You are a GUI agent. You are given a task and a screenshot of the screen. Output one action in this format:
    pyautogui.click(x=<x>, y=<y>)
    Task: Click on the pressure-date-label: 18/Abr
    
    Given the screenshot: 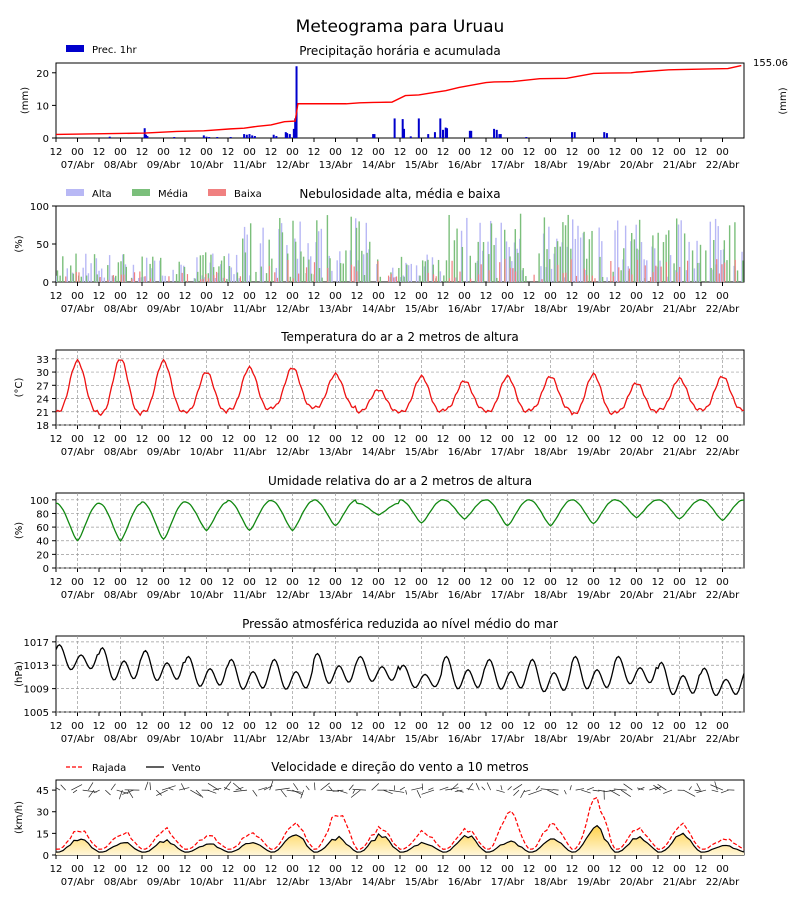 What is the action you would take?
    pyautogui.click(x=551, y=739)
    